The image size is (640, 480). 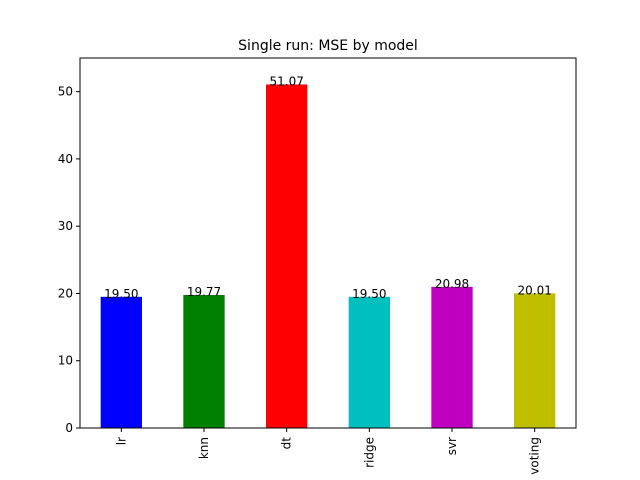 I want to click on bar-value-label-svr: 20.98, so click(x=452, y=284).